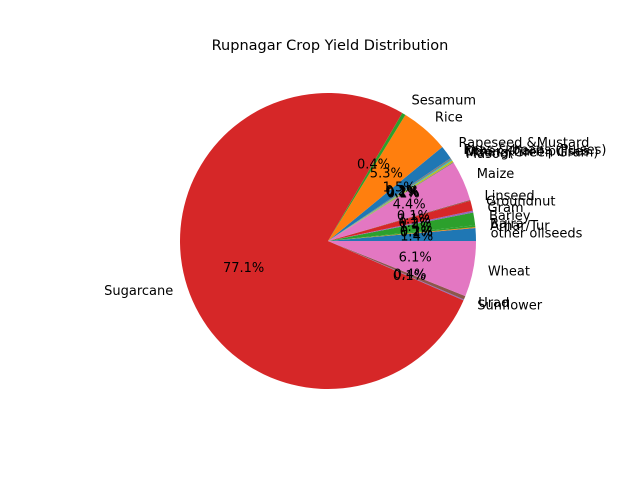 The height and width of the screenshot is (480, 640). I want to click on slice-percent-linseed: 0.1%, so click(413, 216).